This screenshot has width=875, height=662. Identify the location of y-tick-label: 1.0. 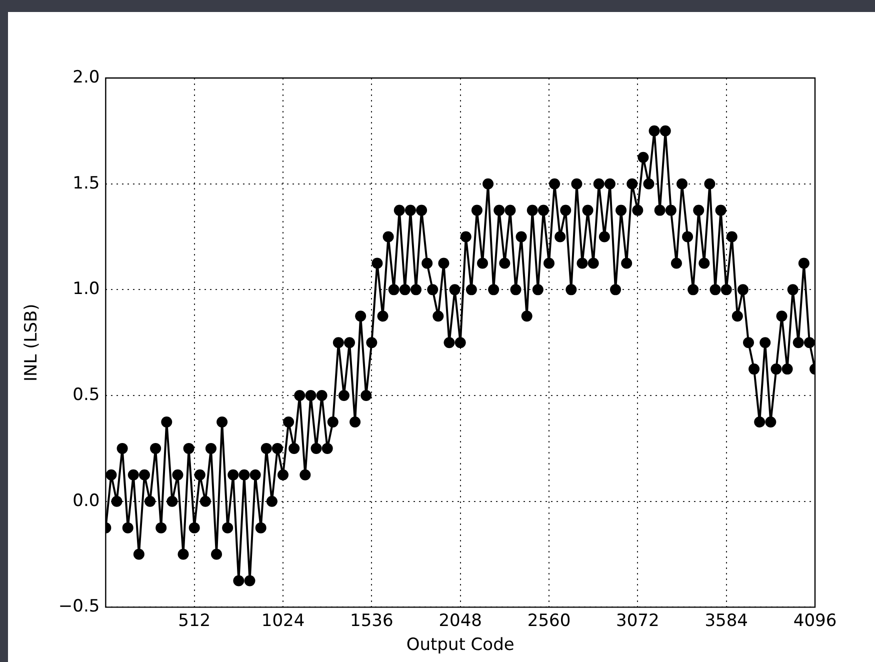
(86, 289).